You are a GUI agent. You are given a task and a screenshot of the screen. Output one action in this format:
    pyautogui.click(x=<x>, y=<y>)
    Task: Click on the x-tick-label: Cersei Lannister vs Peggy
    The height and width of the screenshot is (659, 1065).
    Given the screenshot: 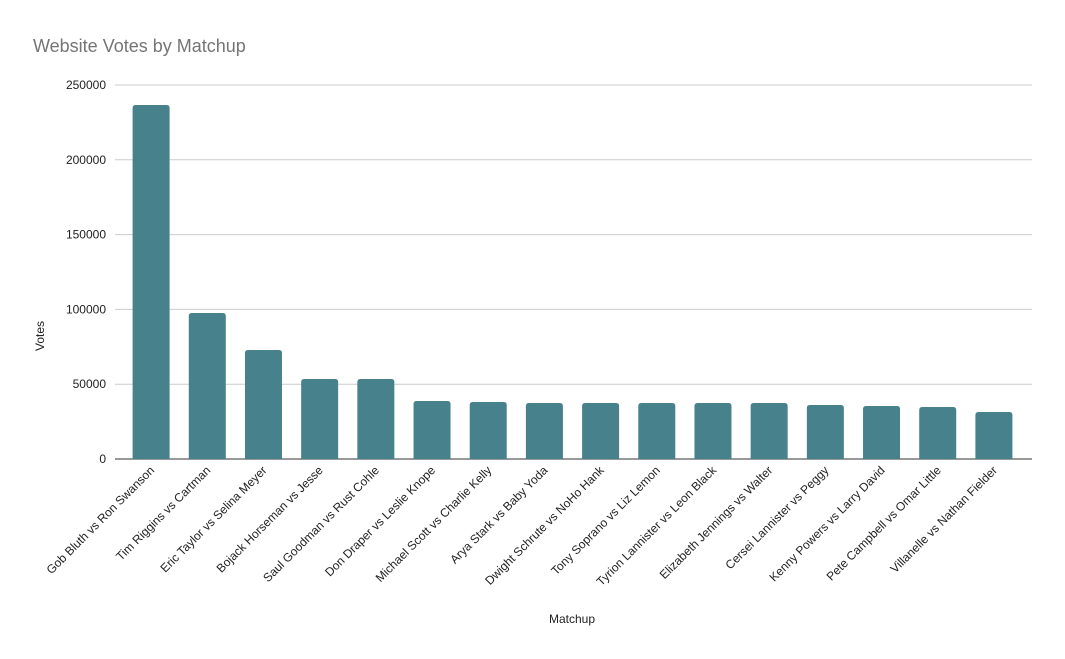 What is the action you would take?
    pyautogui.click(x=777, y=517)
    